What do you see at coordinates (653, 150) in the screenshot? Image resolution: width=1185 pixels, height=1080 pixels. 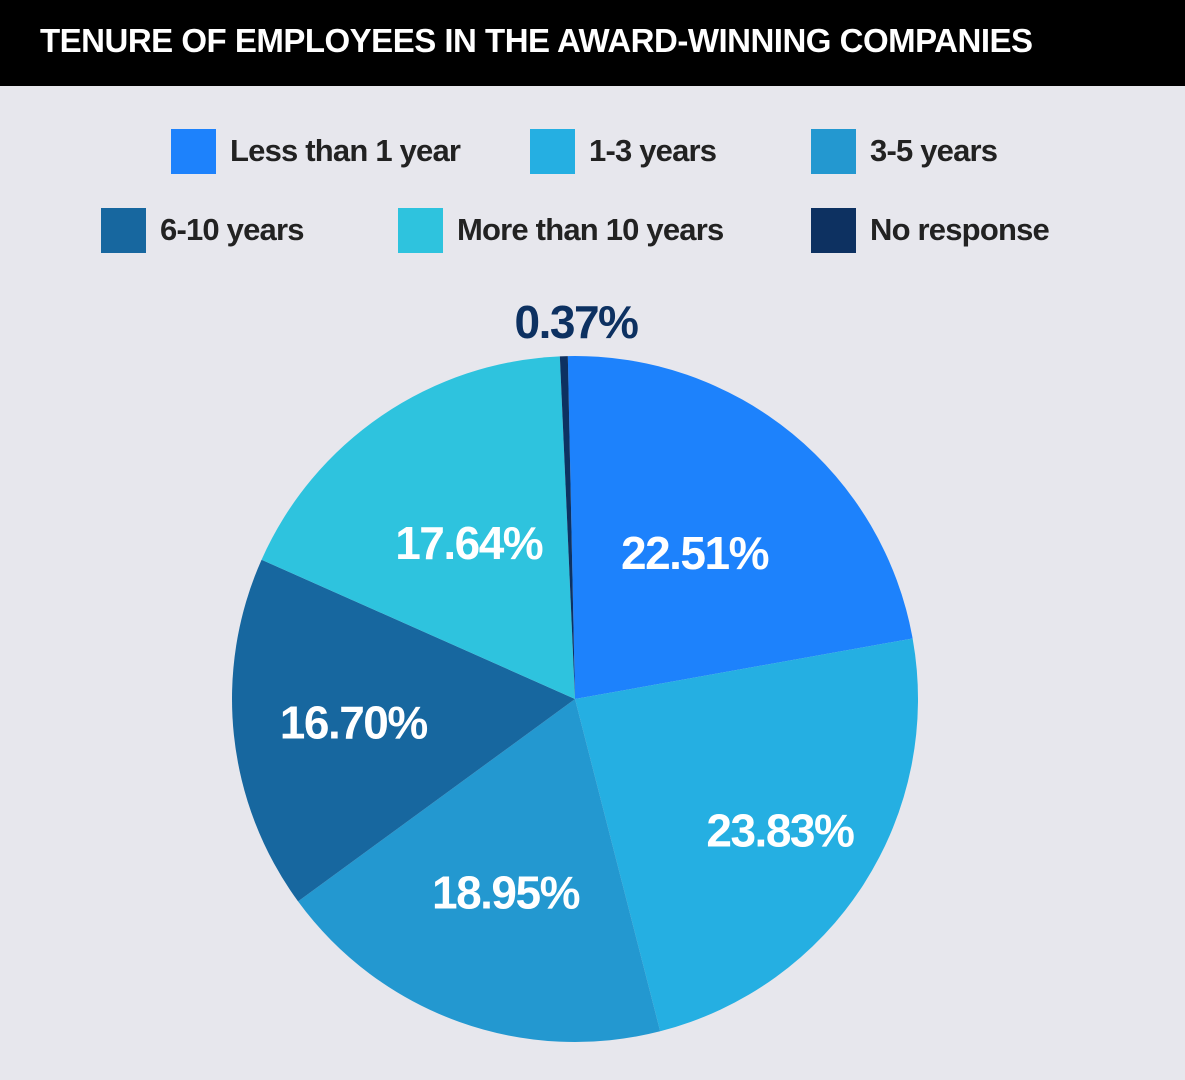 I see `legend-label: 1-3 years` at bounding box center [653, 150].